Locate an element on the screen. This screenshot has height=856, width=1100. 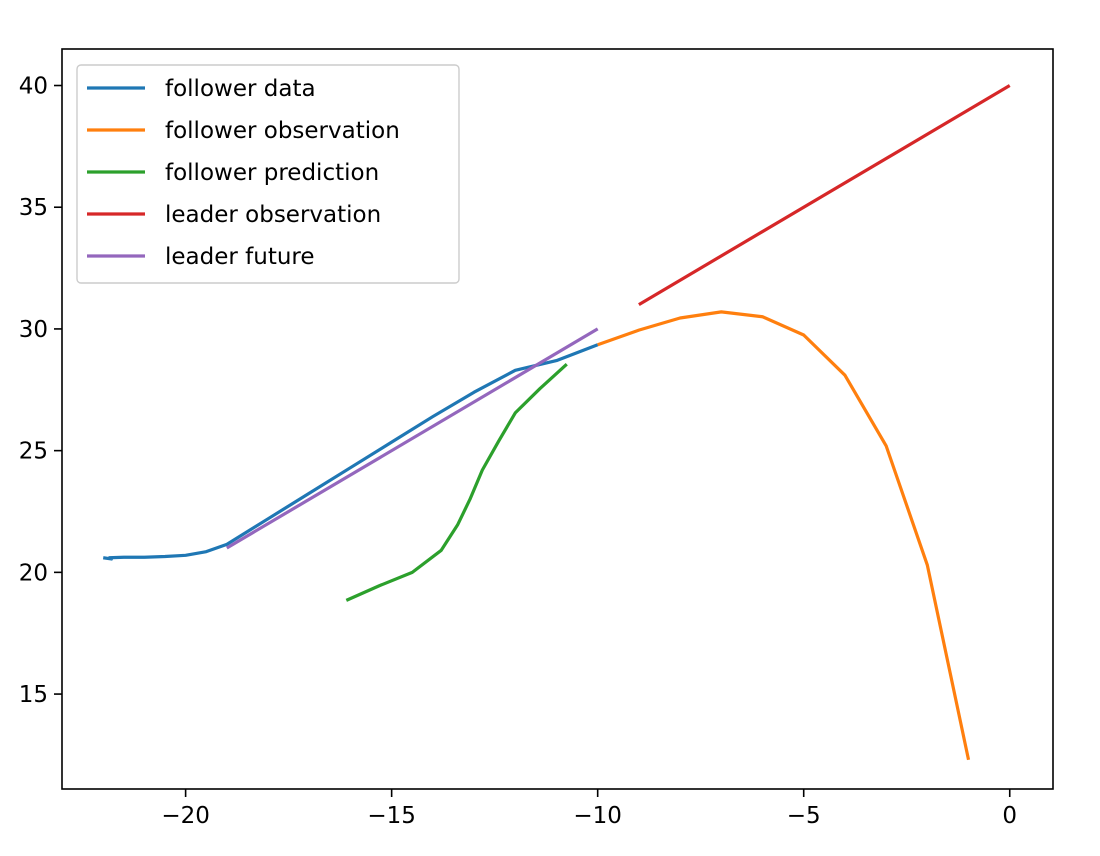
legend-box is located at coordinates (268, 174).